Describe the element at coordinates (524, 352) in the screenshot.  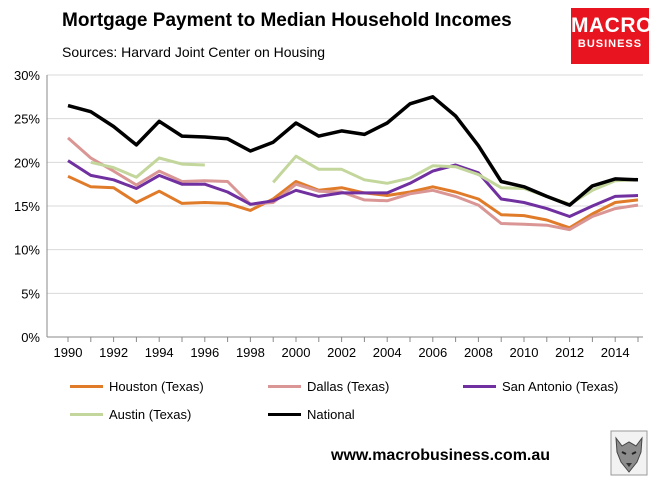
I see `x-tick-label: 2010` at that location.